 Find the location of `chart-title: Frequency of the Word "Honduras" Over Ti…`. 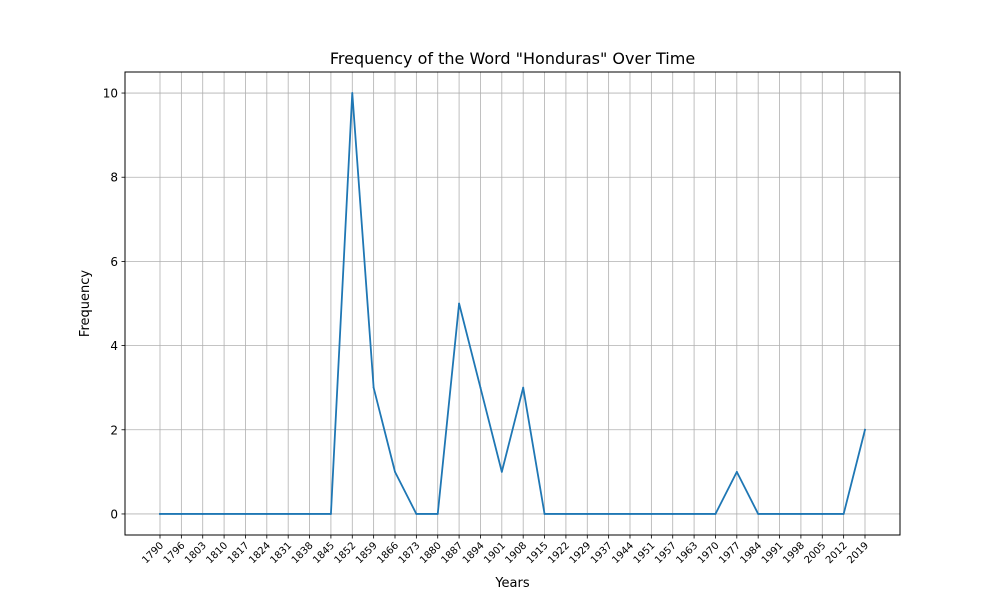

chart-title: Frequency of the Word "Honduras" Over Ti… is located at coordinates (512, 58).